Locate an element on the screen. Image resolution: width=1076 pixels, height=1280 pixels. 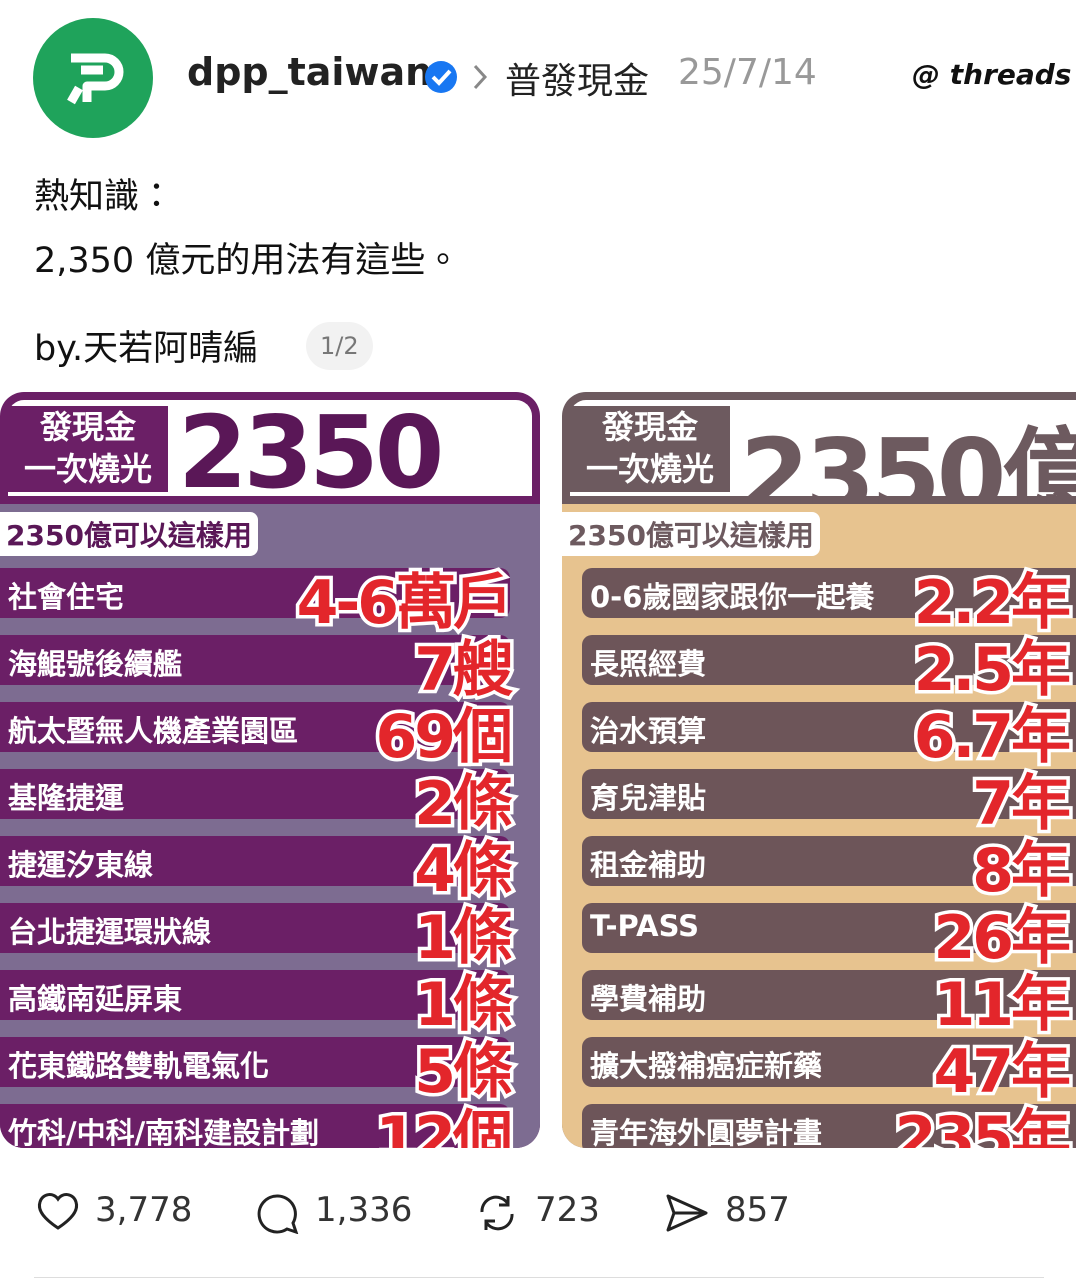
item-value: 6.7年 is located at coordinates (992, 737).